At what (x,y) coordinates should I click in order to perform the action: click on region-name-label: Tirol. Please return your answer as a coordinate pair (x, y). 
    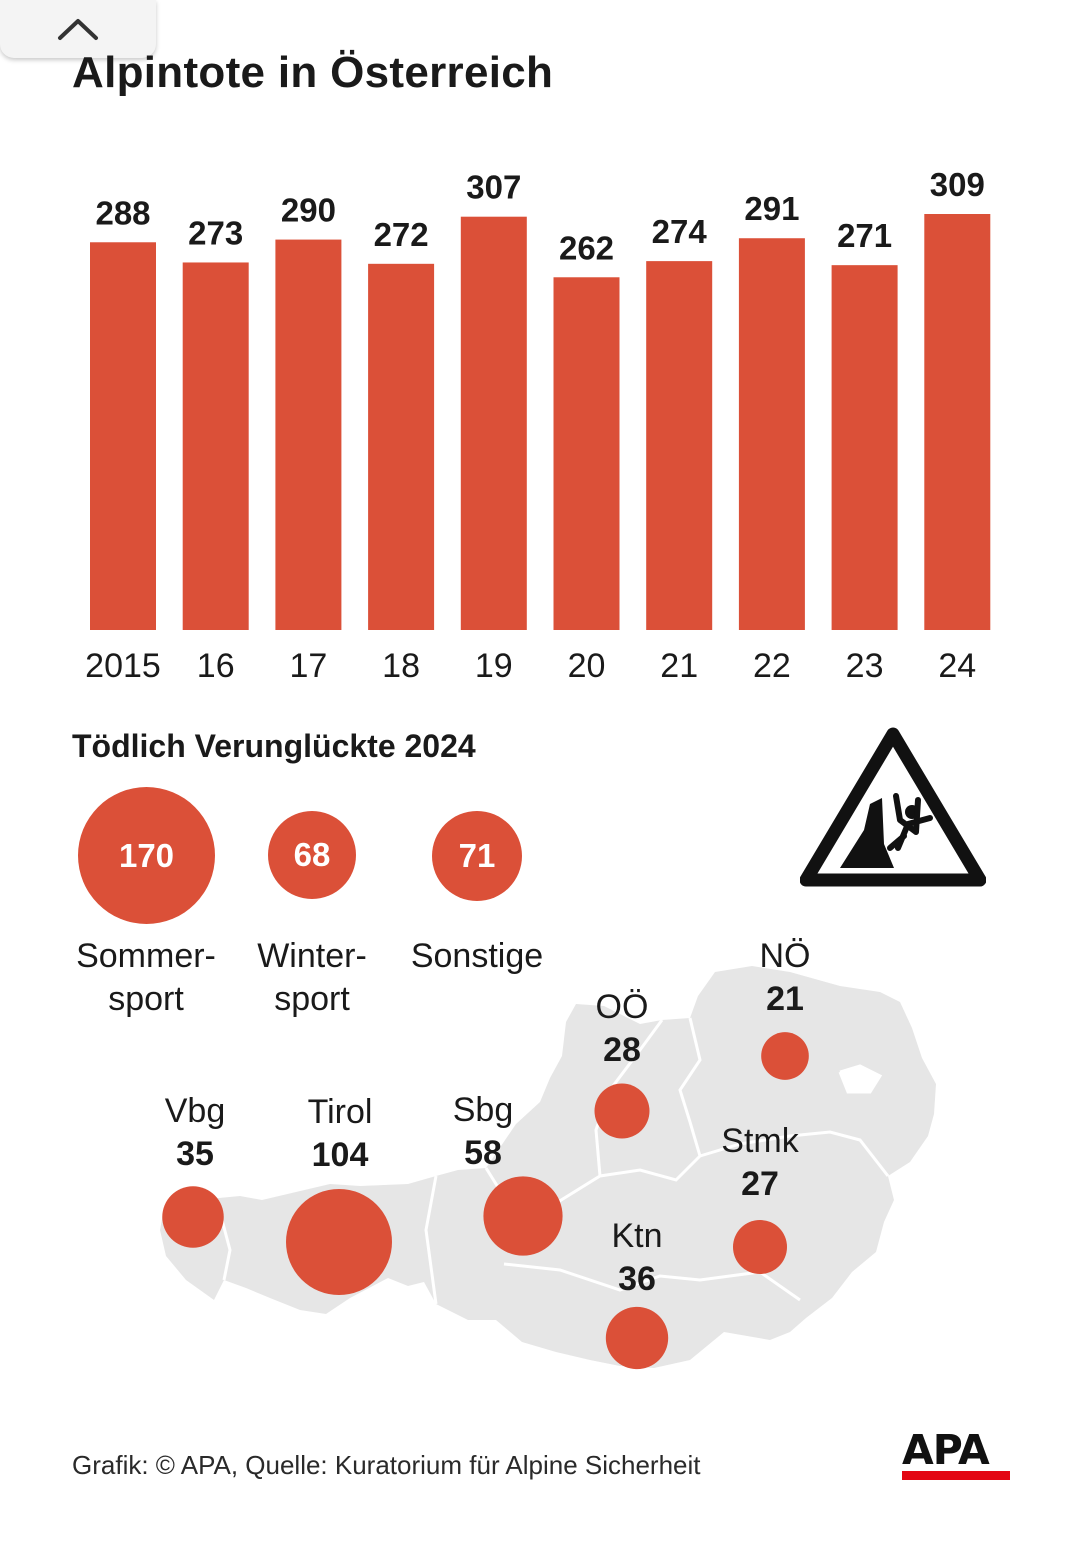
    Looking at the image, I should click on (340, 1112).